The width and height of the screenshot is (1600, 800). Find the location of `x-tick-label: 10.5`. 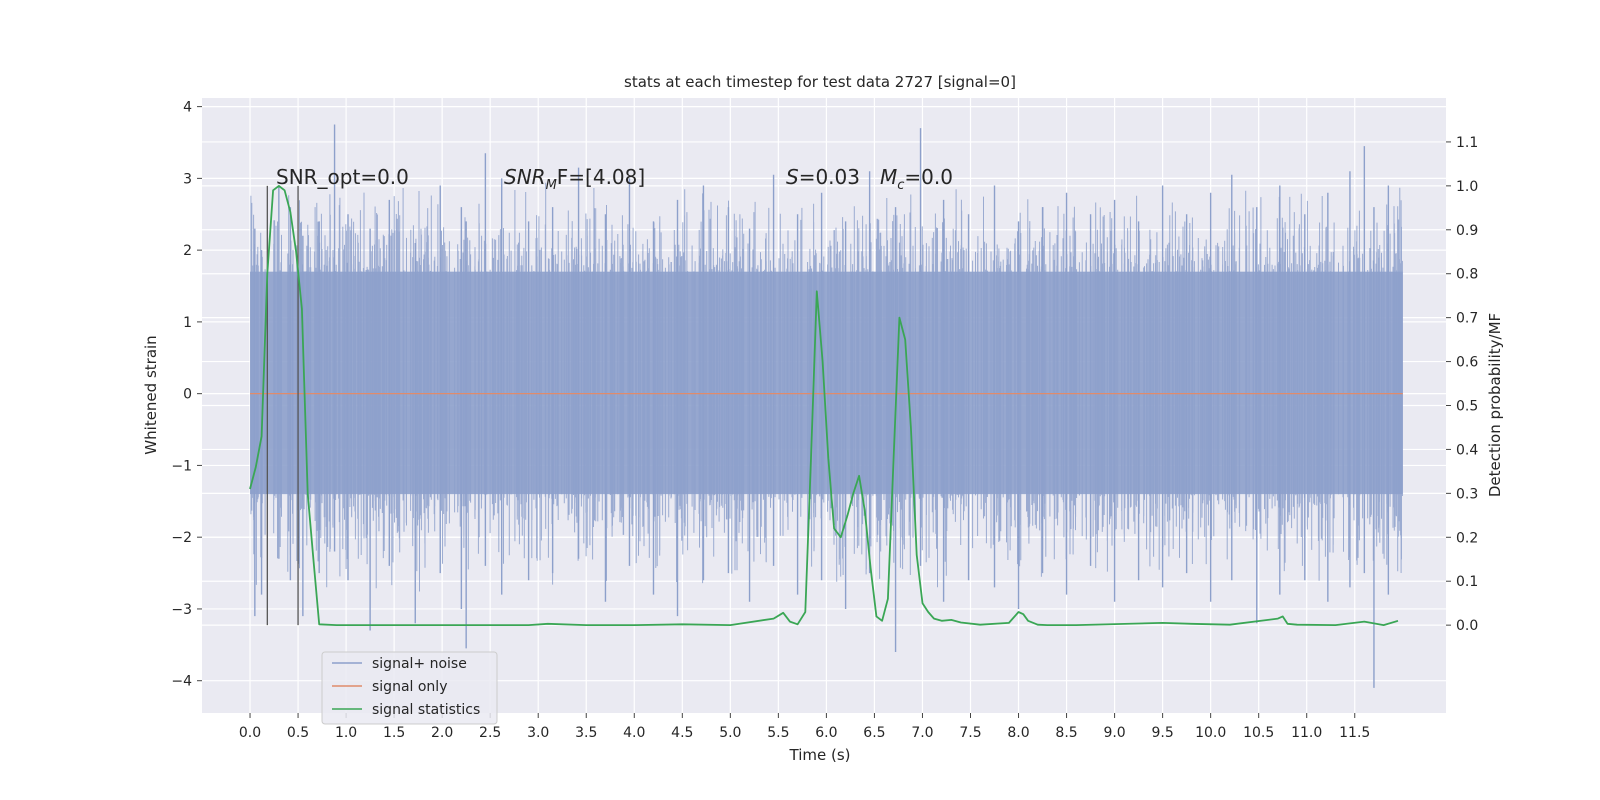

x-tick-label: 10.5 is located at coordinates (1258, 733).